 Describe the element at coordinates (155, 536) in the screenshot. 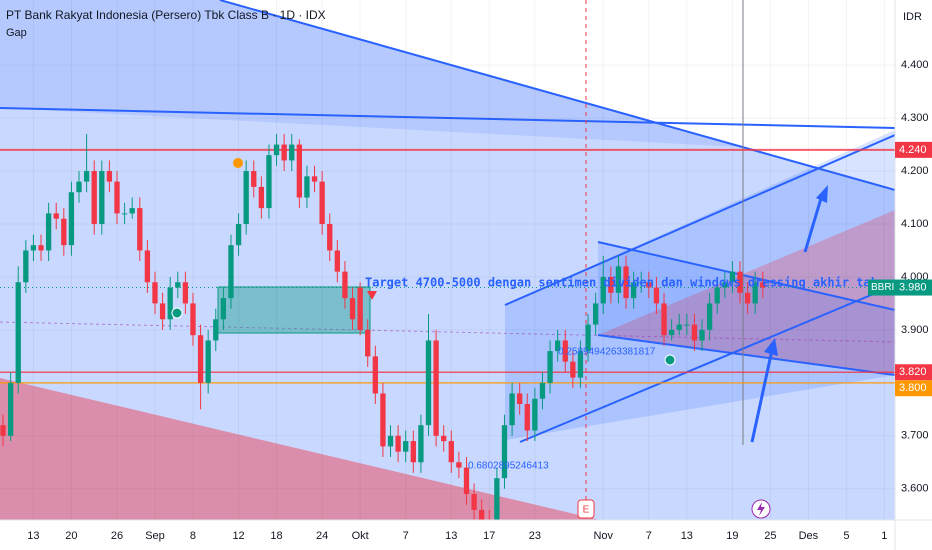

I see `x-tick-label: Sep` at that location.